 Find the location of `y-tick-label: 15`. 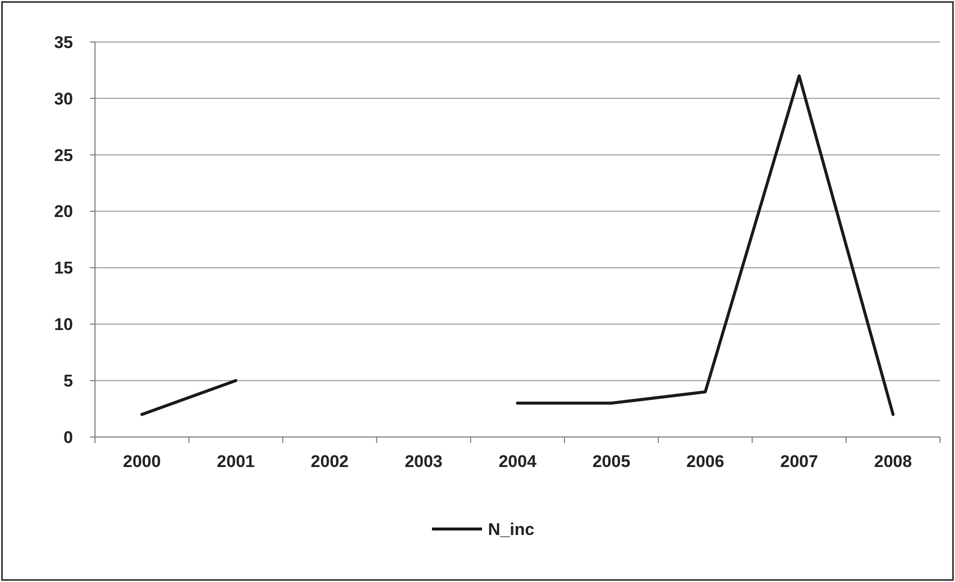

y-tick-label: 15 is located at coordinates (63, 268).